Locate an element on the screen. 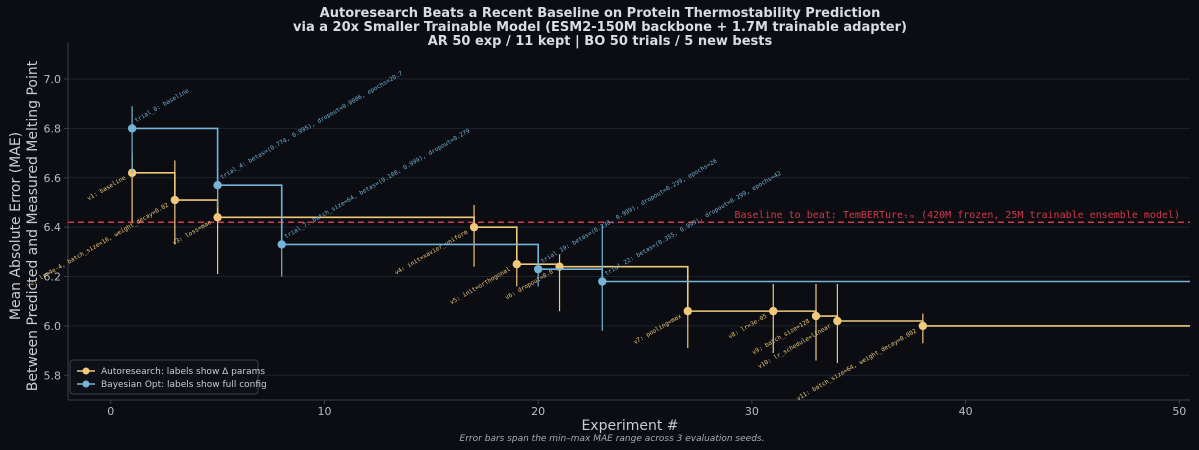 The width and height of the screenshot is (1199, 450). y-tick-label: 6.4 is located at coordinates (53, 227).